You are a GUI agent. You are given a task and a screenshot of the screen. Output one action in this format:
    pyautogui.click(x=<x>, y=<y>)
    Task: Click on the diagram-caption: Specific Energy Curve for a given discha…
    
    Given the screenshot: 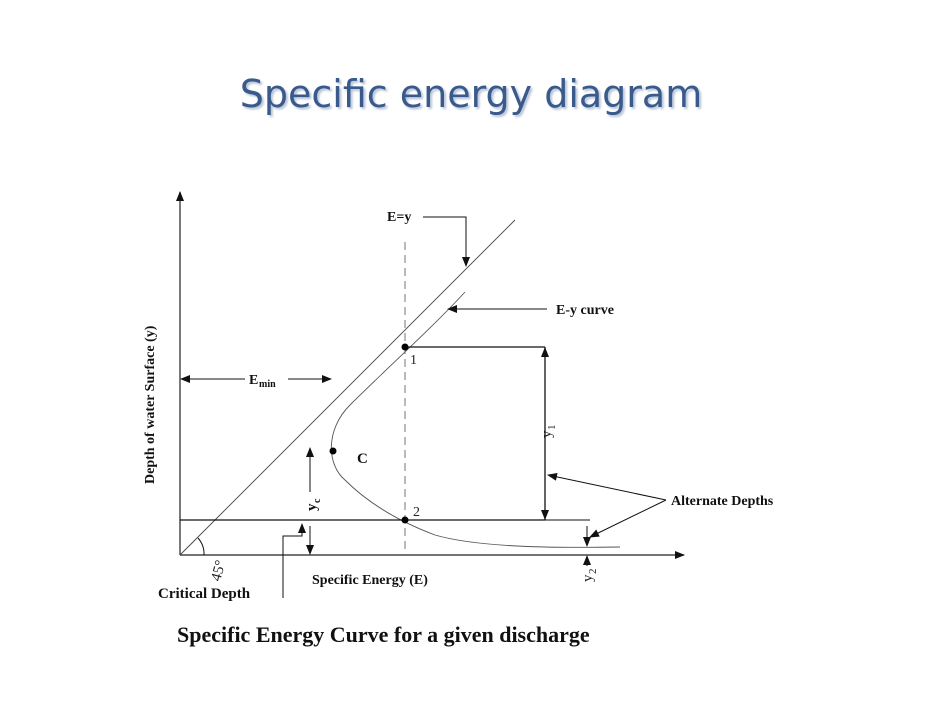 What is the action you would take?
    pyautogui.click(x=383, y=634)
    